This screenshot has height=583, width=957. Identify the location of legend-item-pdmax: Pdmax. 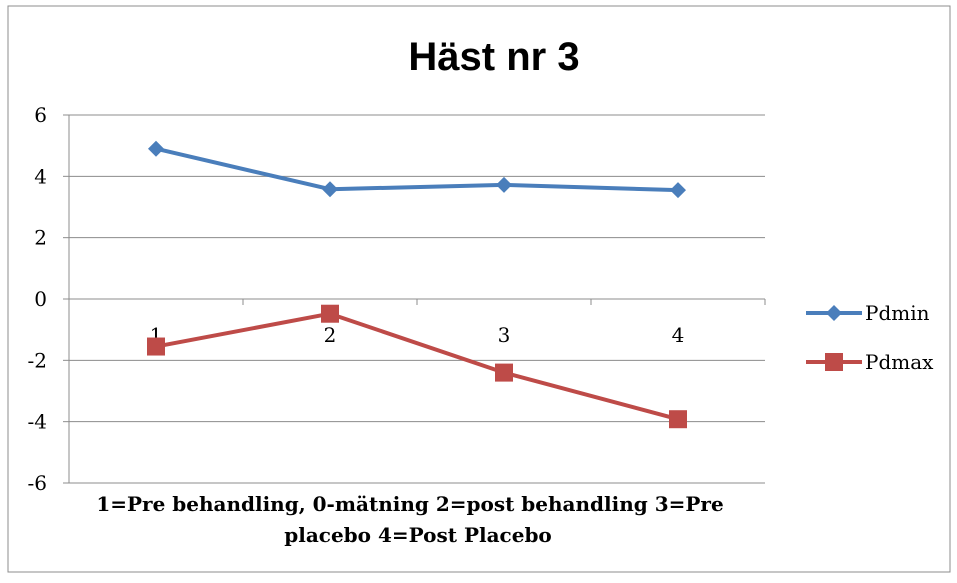
(870, 362).